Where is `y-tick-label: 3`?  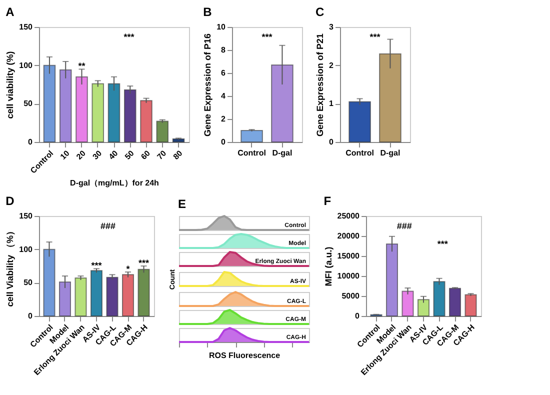
y-tick-label: 3 is located at coordinates (331, 27).